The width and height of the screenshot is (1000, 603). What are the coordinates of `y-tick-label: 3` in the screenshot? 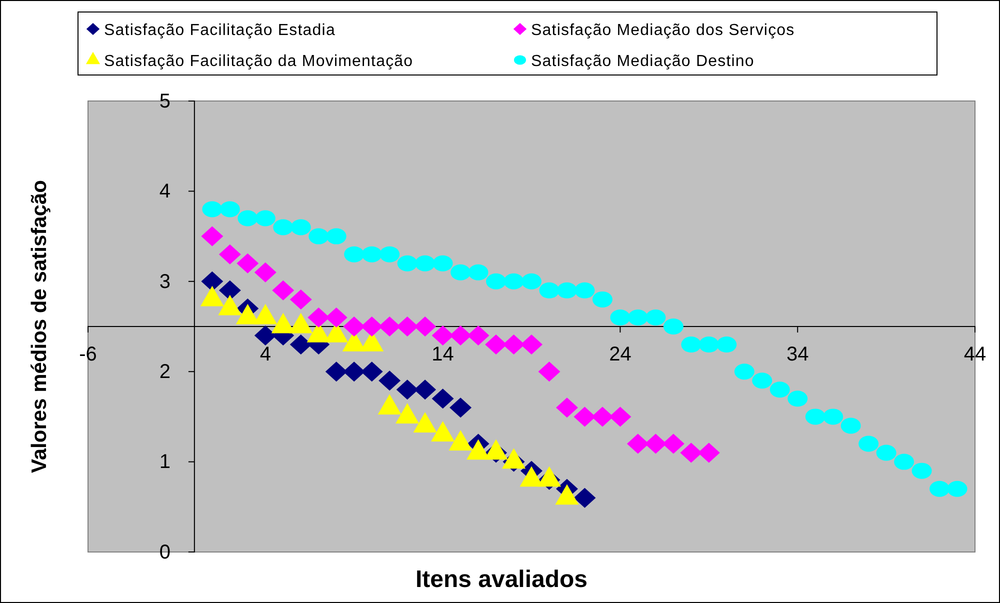 It's located at (164, 281).